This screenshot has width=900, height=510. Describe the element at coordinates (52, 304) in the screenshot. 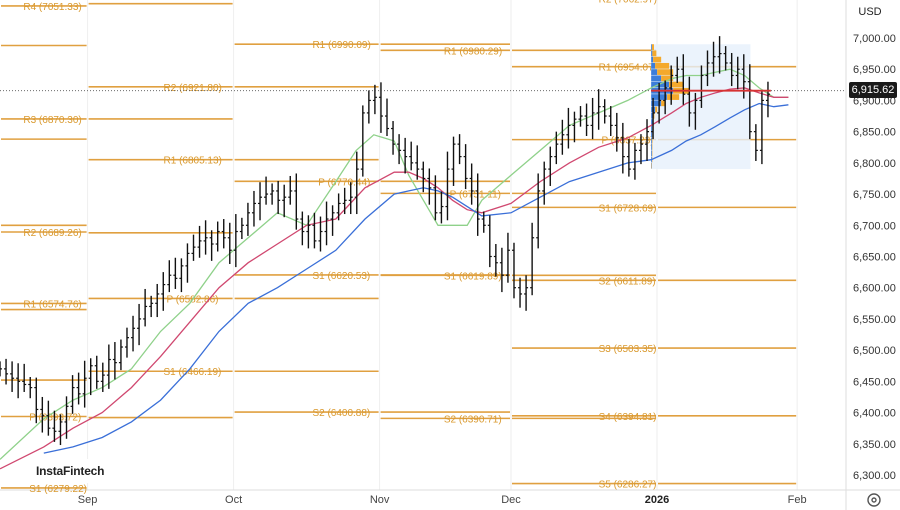

I see `pivot-label: R1 (6574.76)` at that location.